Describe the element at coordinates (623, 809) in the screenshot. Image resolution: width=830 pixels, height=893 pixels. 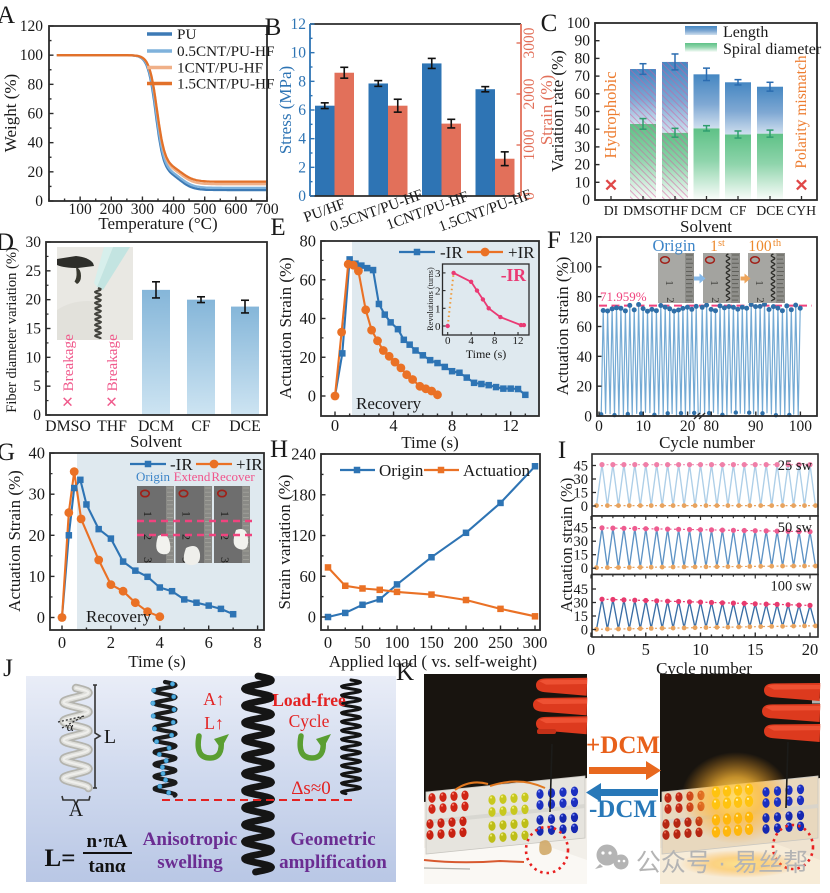
I see `svg-text: -DCM` at that location.